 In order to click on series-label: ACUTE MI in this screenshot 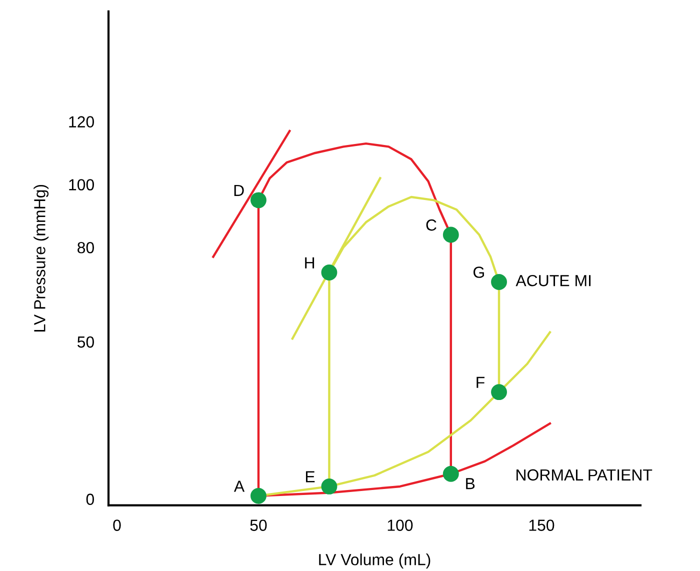, I will do `click(553, 280)`.